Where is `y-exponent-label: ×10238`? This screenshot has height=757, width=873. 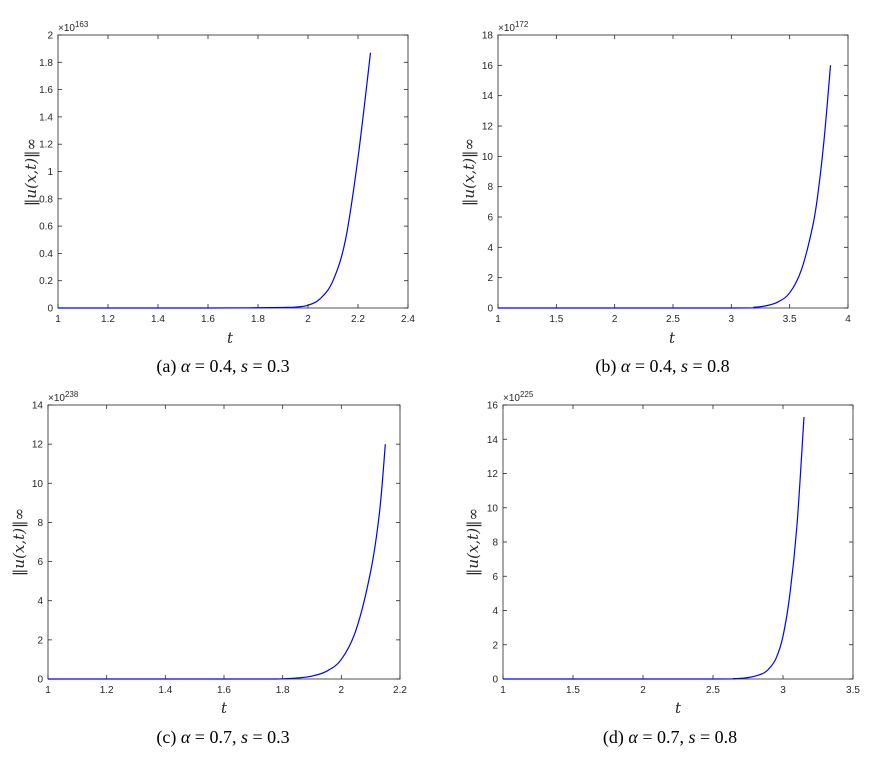 y-exponent-label: ×10238 is located at coordinates (63, 397).